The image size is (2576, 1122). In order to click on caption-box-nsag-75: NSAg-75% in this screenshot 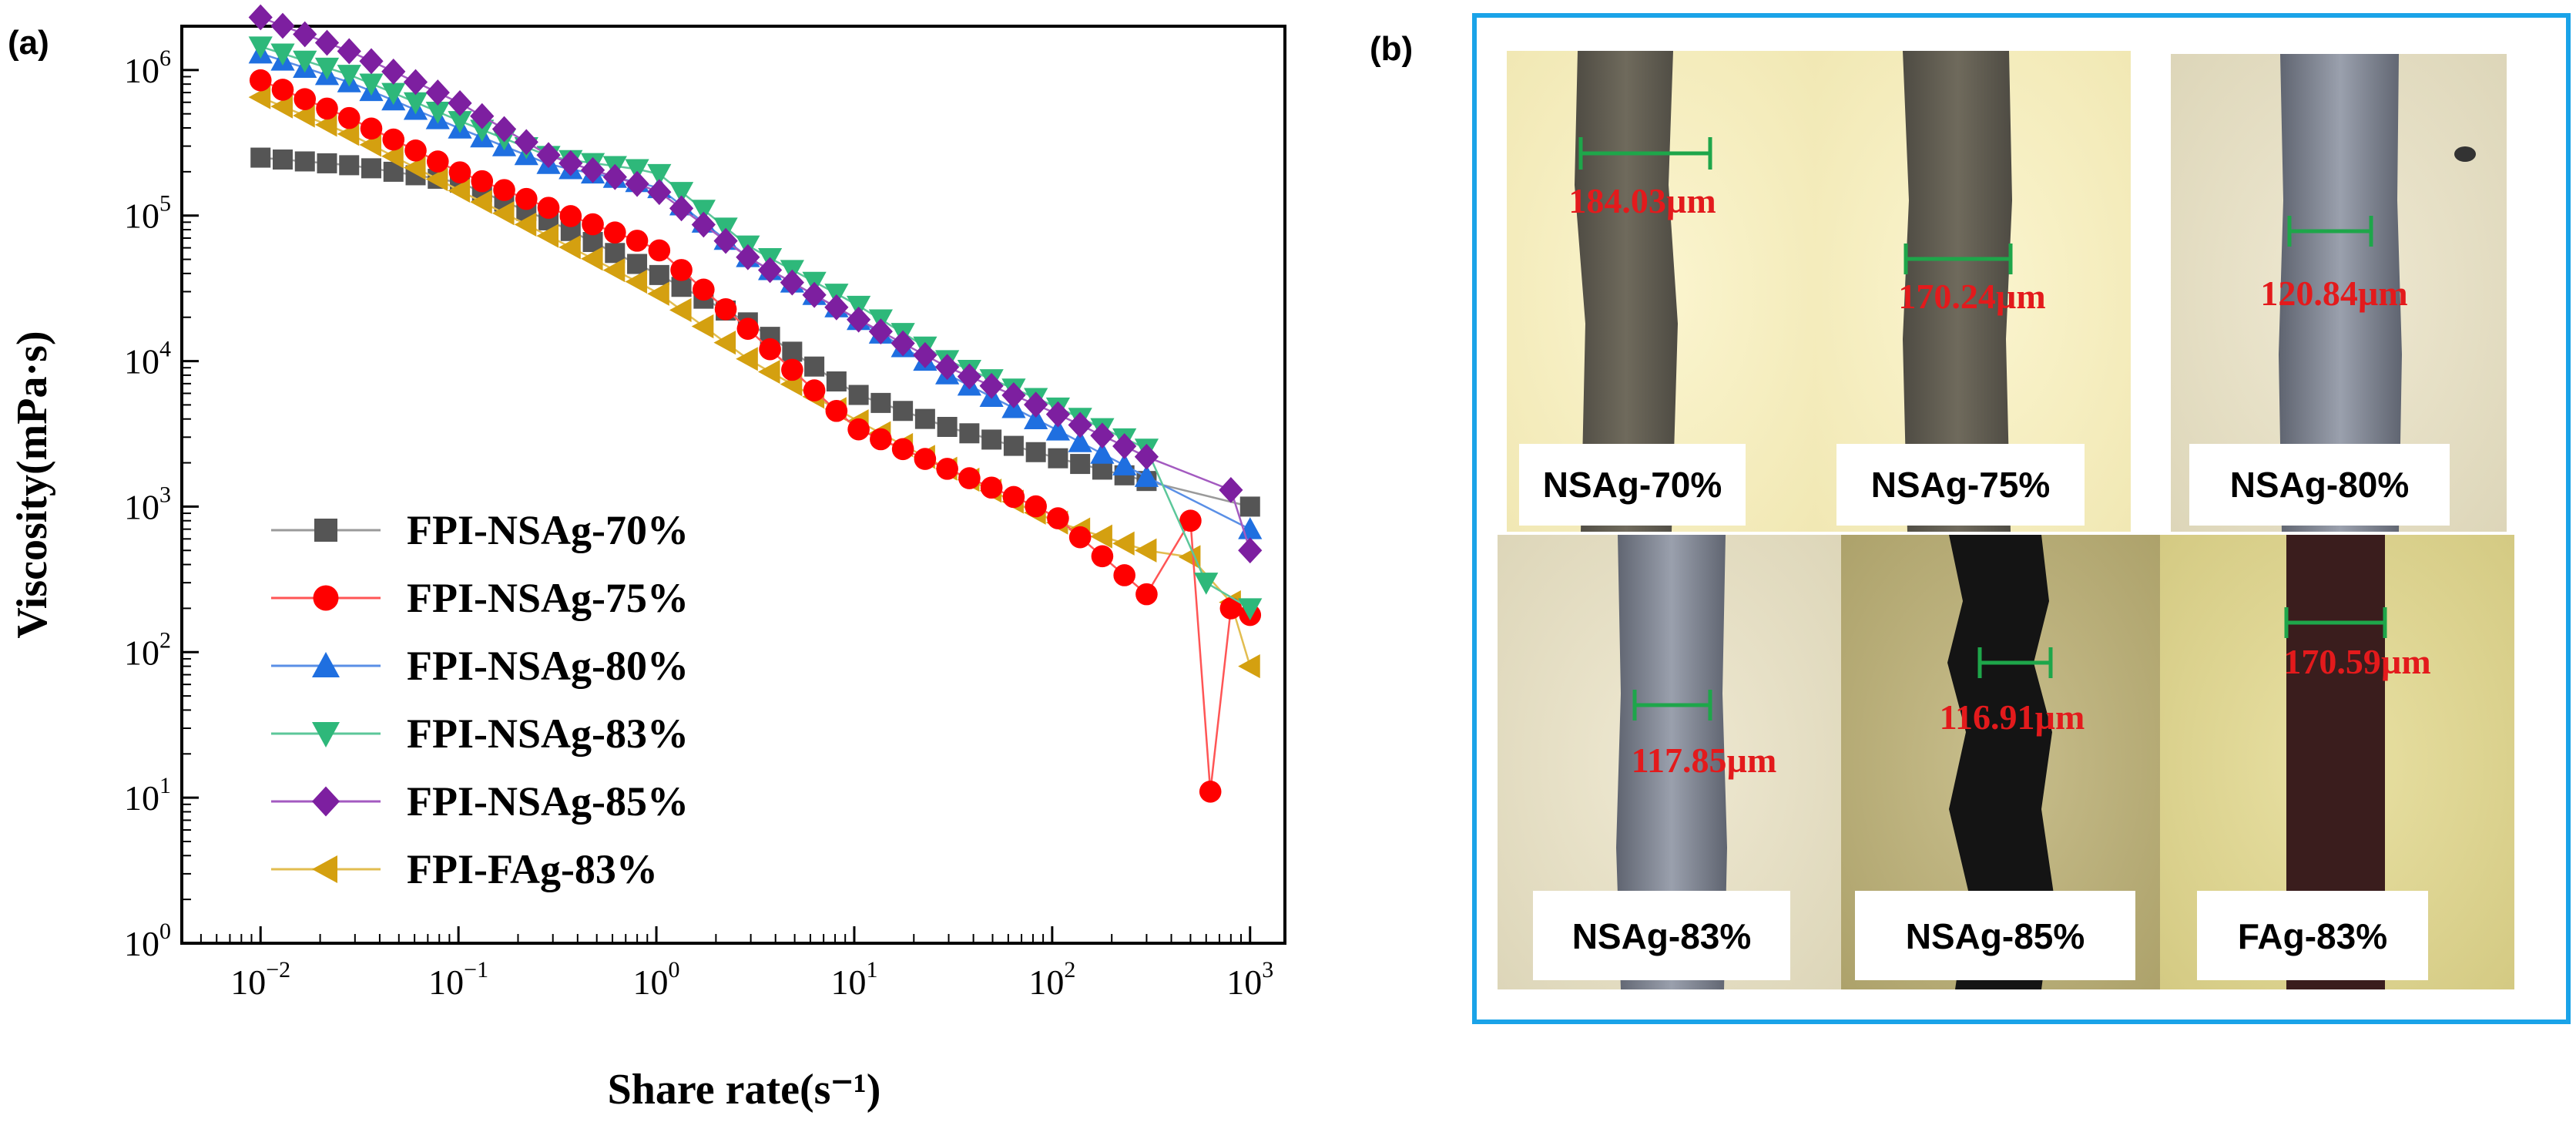, I will do `click(1960, 485)`.